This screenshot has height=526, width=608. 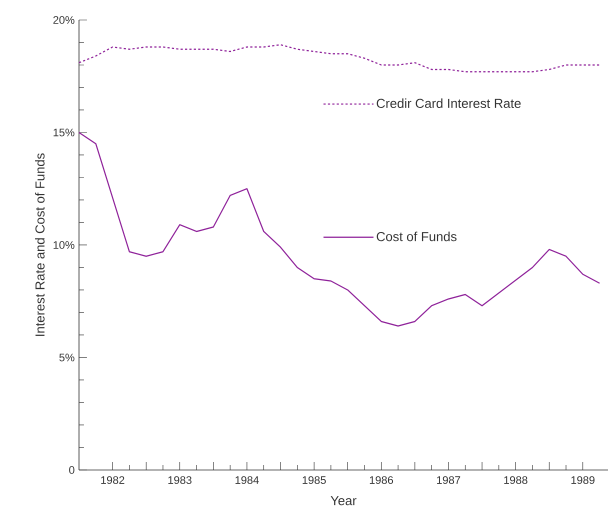 I want to click on y-tick-label: 0, so click(x=71, y=470).